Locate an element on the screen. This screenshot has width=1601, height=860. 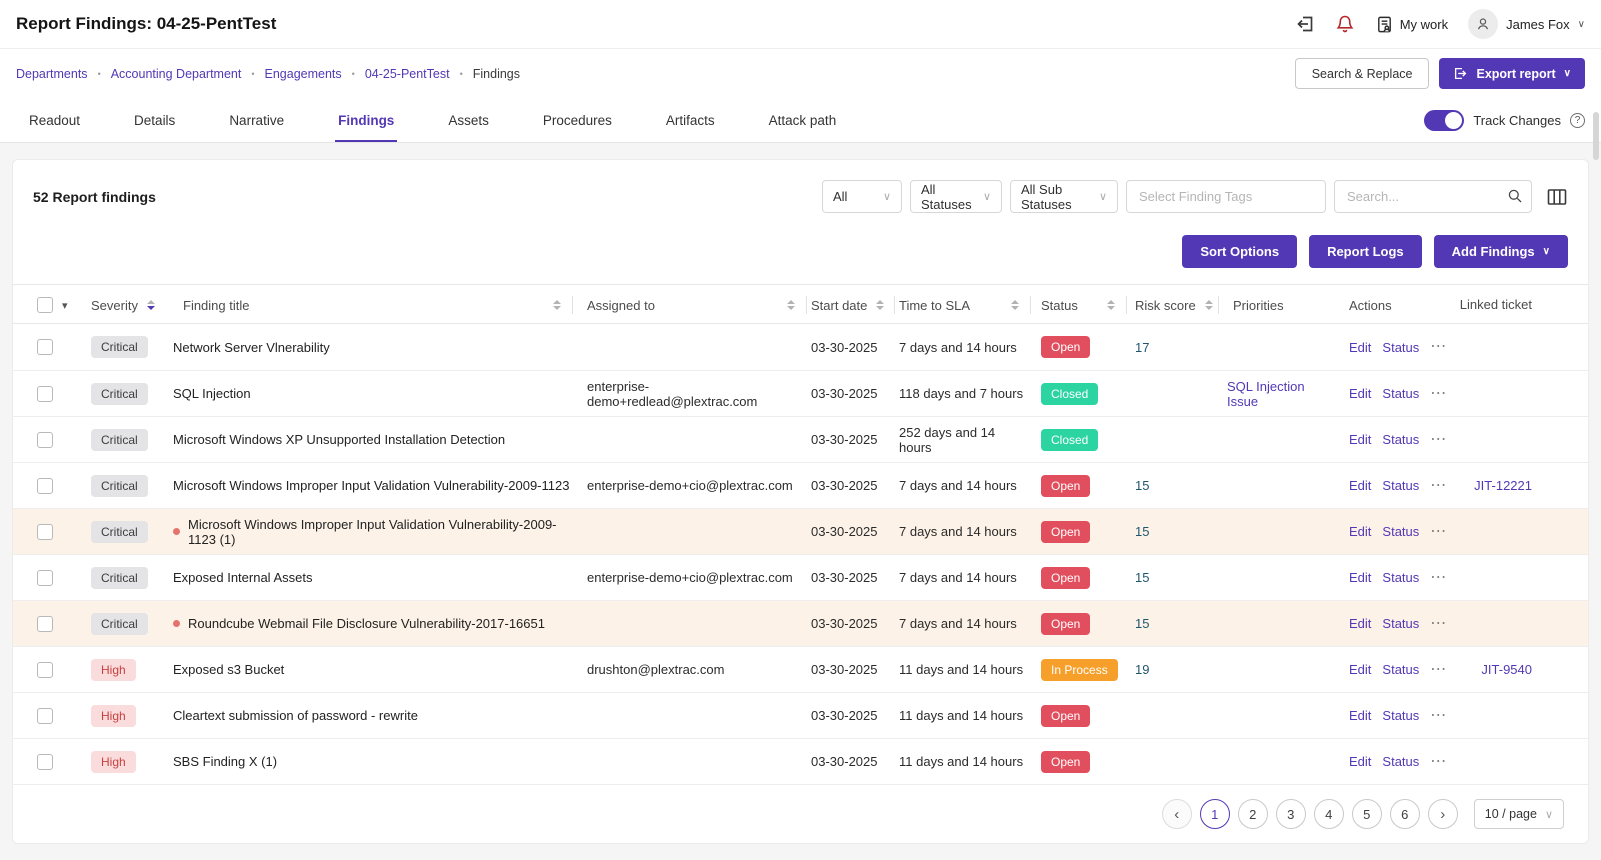
tab-findings: Findings is located at coordinates (366, 120).